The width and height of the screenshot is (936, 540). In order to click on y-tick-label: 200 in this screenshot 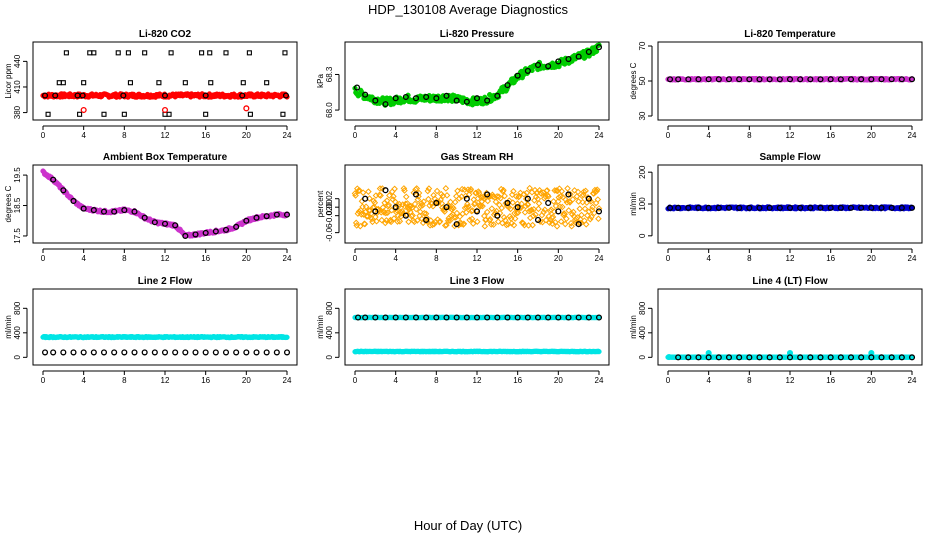, I will do `click(642, 172)`.